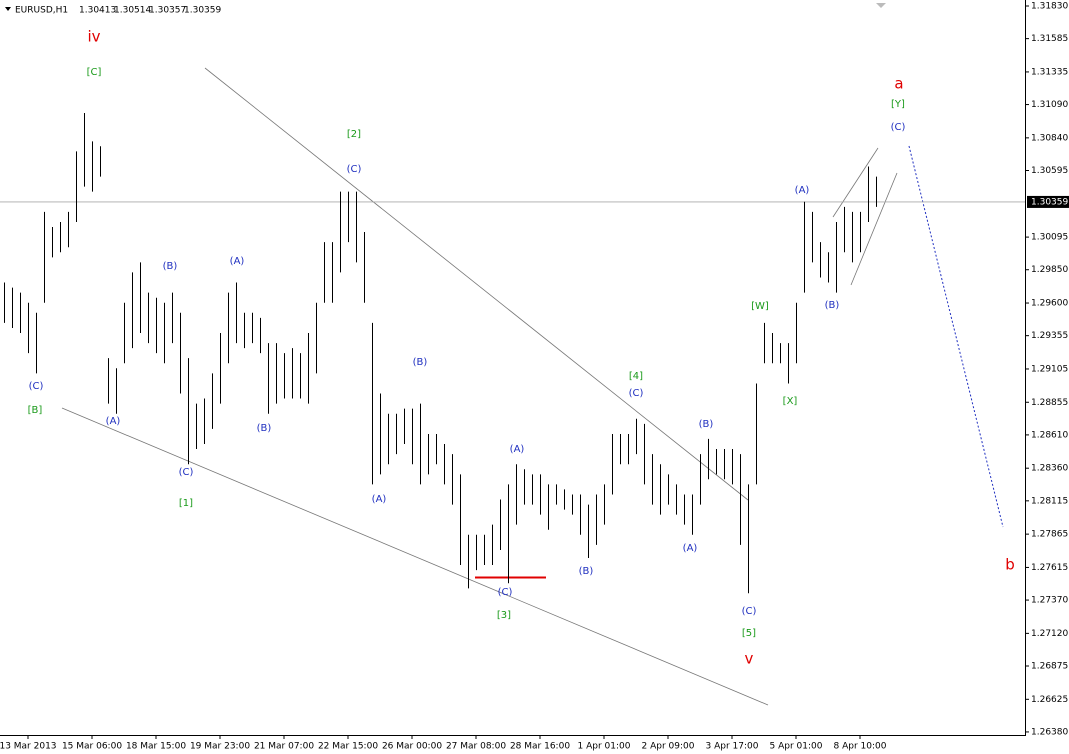 This screenshot has height=754, width=1069. What do you see at coordinates (8, 9) in the screenshot?
I see `menu-marker` at bounding box center [8, 9].